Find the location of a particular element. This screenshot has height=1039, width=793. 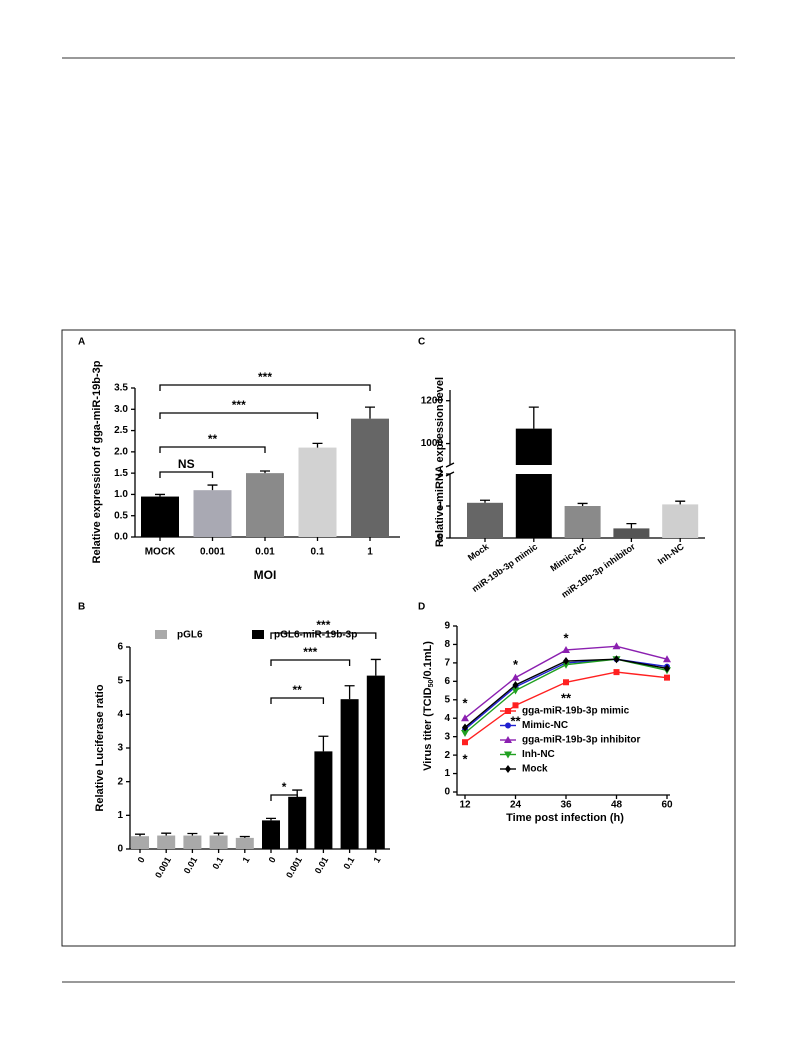

y-tick-label: 1000 is located at coordinates (432, 443).